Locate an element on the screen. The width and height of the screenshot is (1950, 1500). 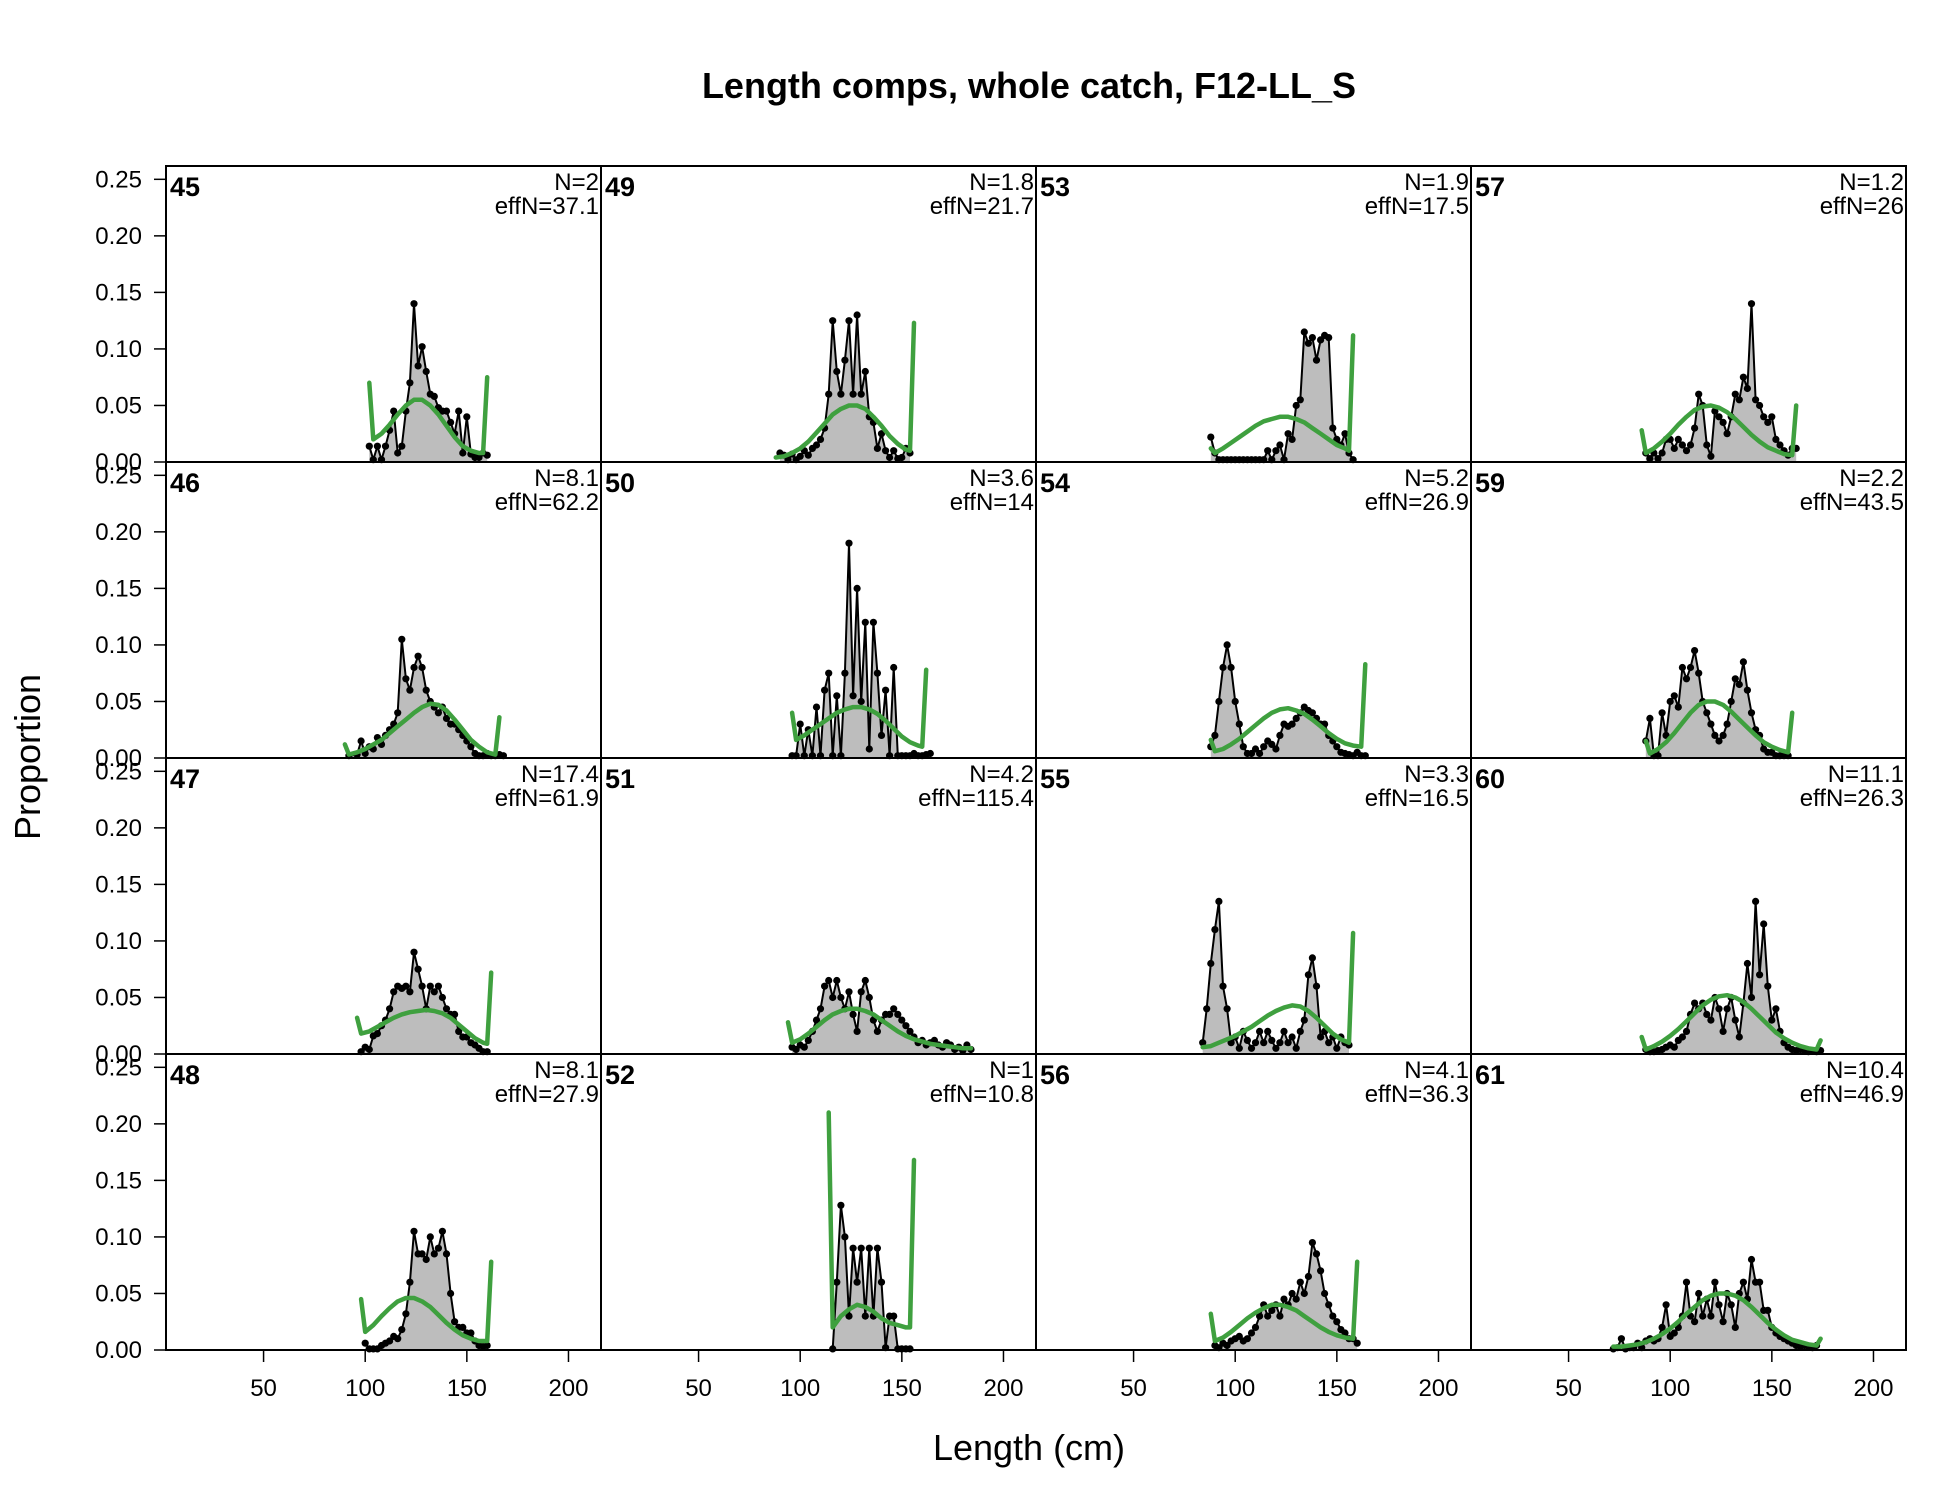
panel-label: 53 is located at coordinates (1055, 187).